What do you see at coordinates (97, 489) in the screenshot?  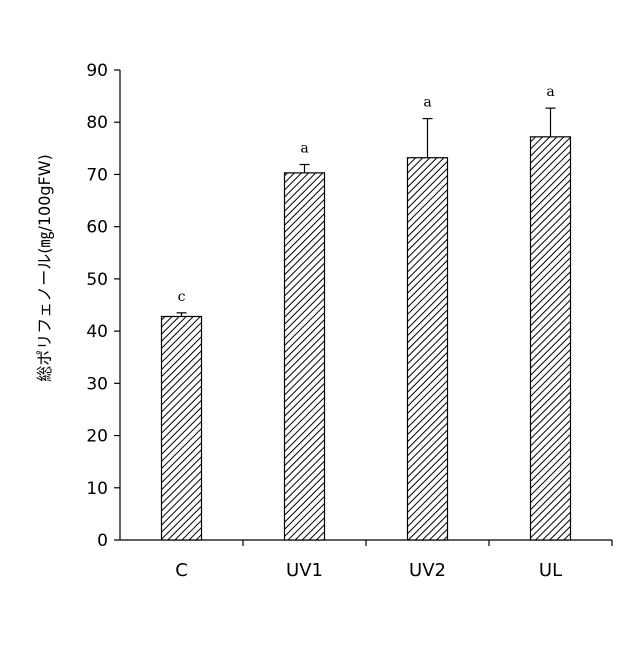 I see `y-tick-label: 10` at bounding box center [97, 489].